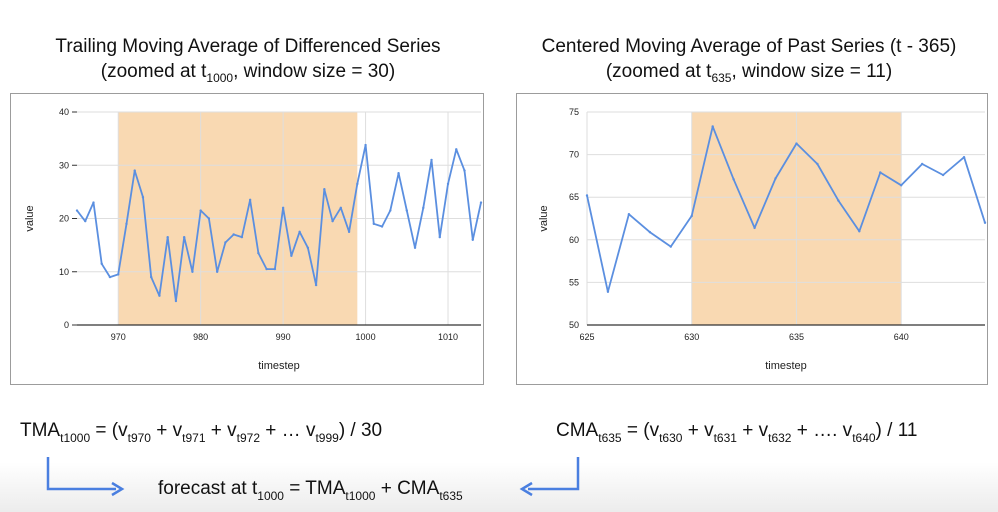 The height and width of the screenshot is (512, 998). I want to click on x-tick-label: 635, so click(796, 337).